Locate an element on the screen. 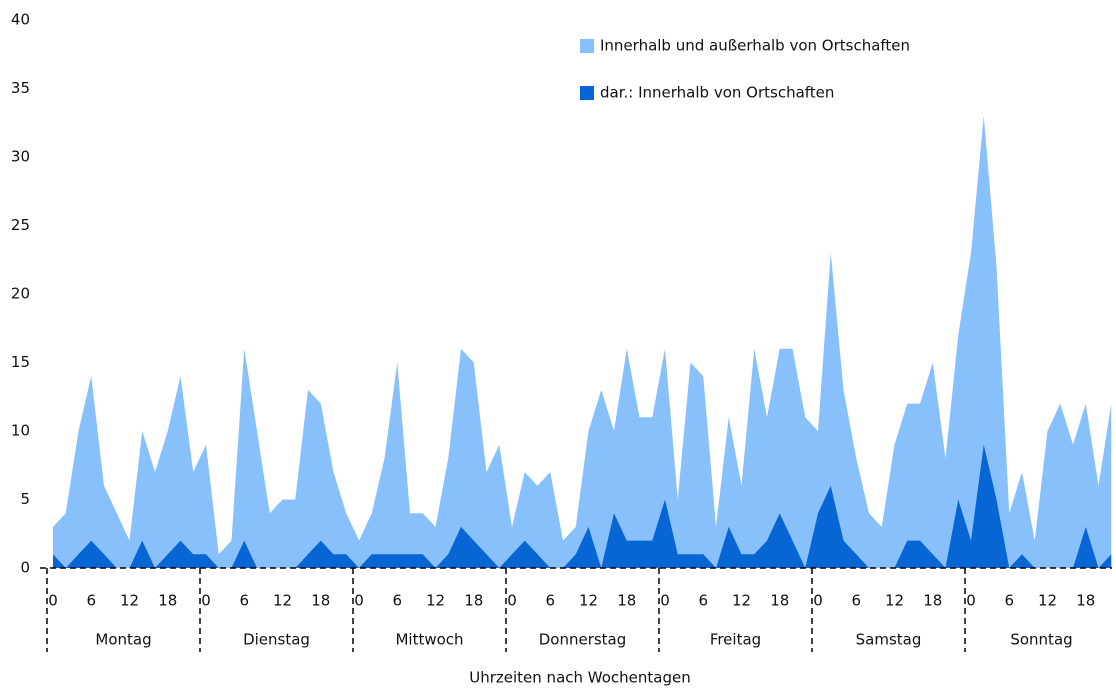  group-label: Montag is located at coordinates (123, 640).